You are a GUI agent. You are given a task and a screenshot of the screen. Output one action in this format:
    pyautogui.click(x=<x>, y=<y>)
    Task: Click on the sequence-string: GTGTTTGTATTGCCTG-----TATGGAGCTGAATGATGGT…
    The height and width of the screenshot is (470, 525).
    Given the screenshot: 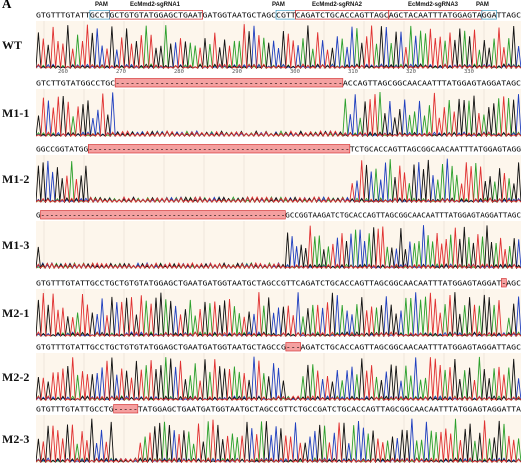 What is the action you would take?
    pyautogui.click(x=278, y=410)
    